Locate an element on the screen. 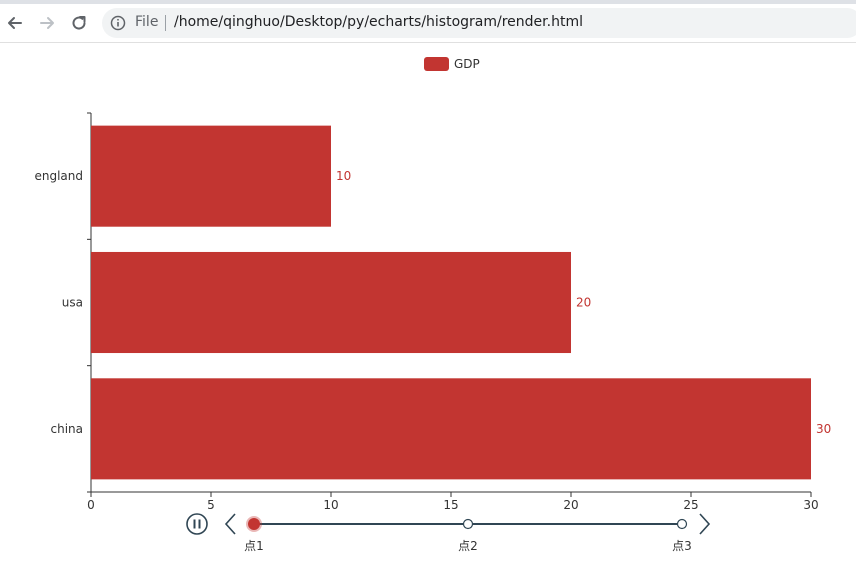  url-separator is located at coordinates (165, 23).